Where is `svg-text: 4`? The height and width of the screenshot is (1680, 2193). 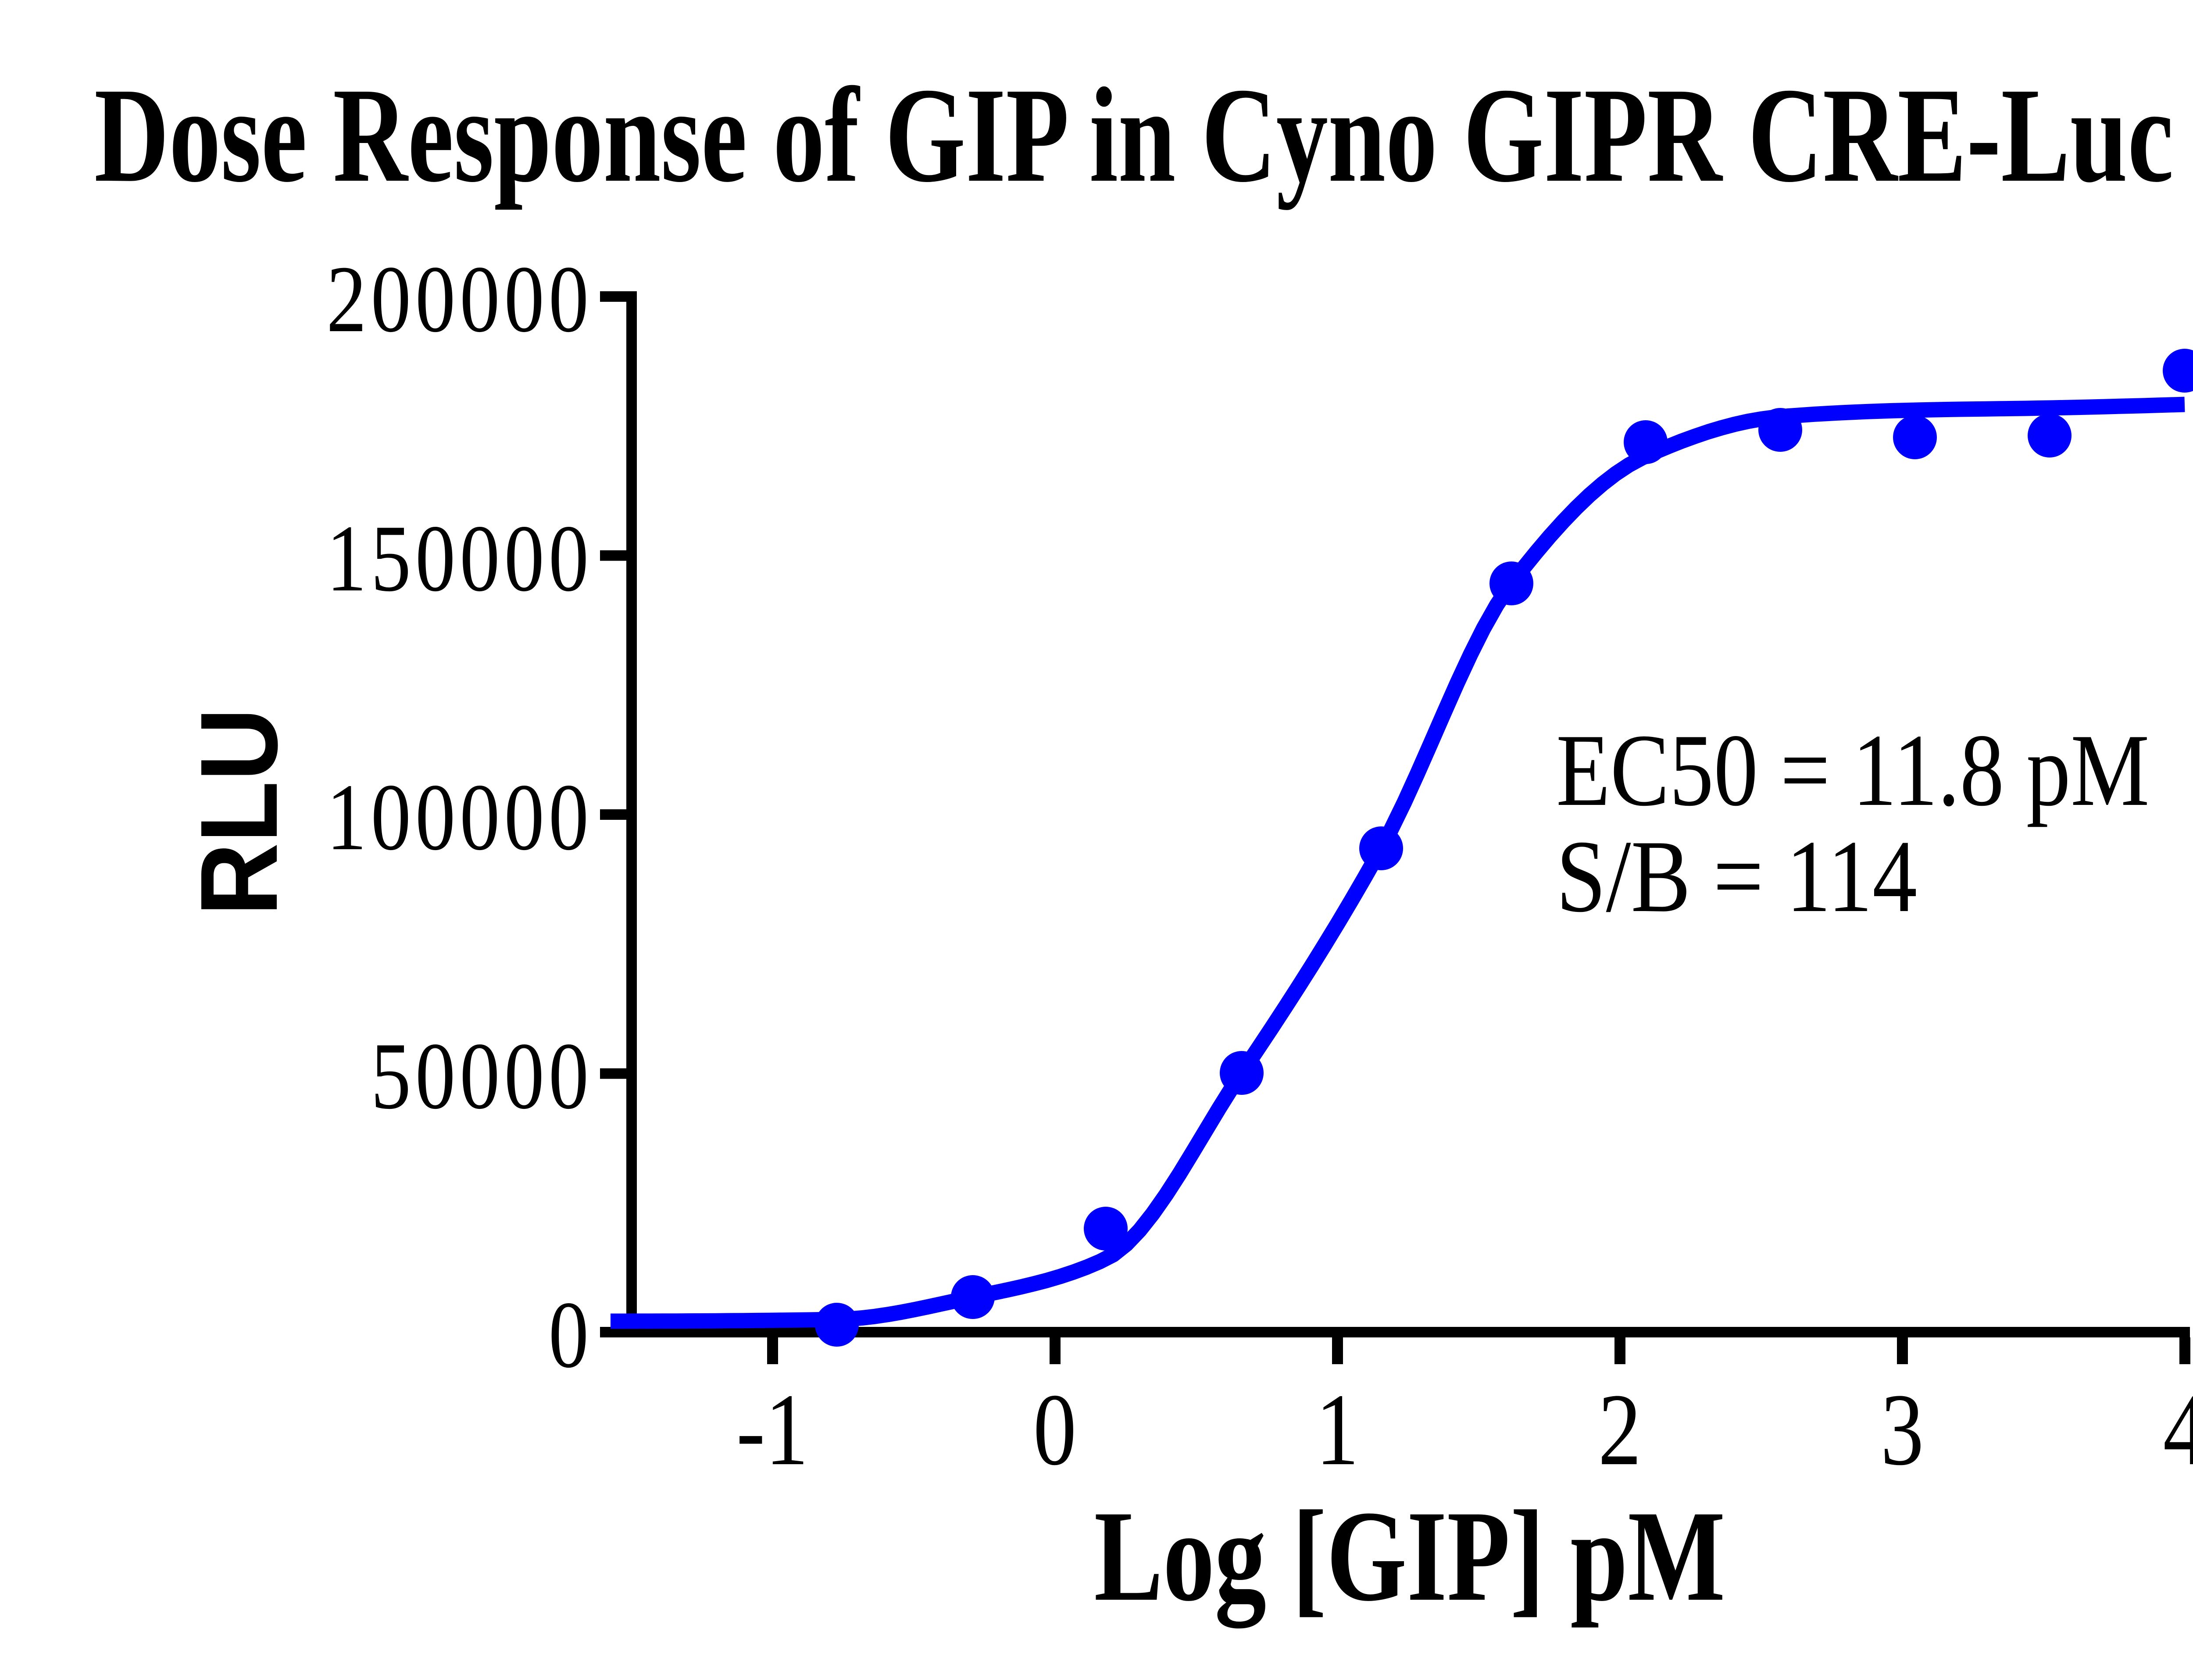 svg-text: 4 is located at coordinates (2178, 1430).